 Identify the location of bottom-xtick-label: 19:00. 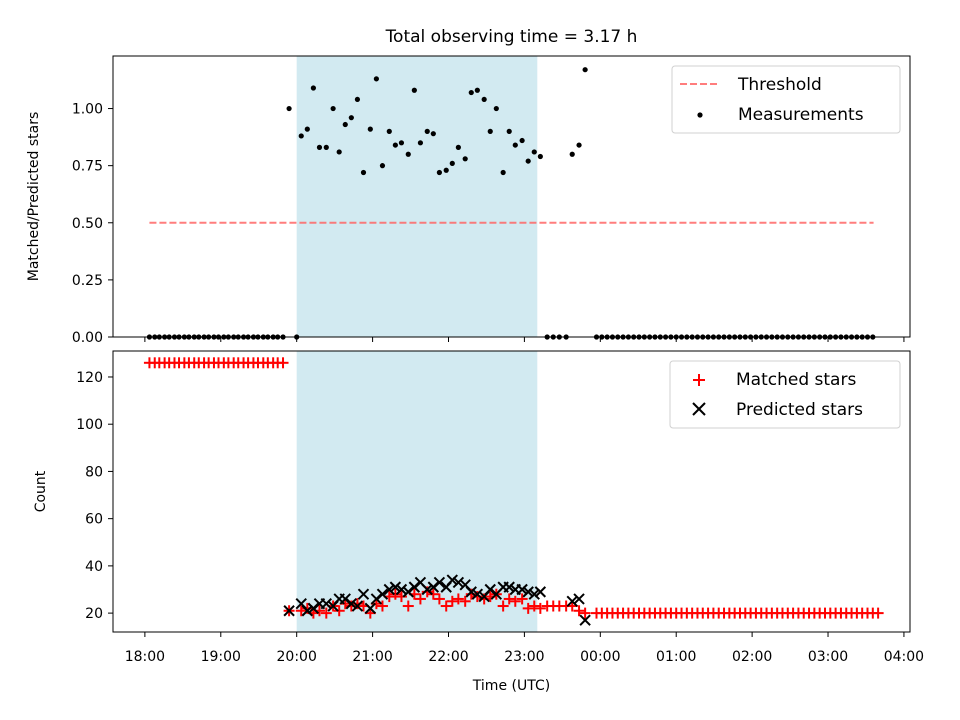
(221, 657).